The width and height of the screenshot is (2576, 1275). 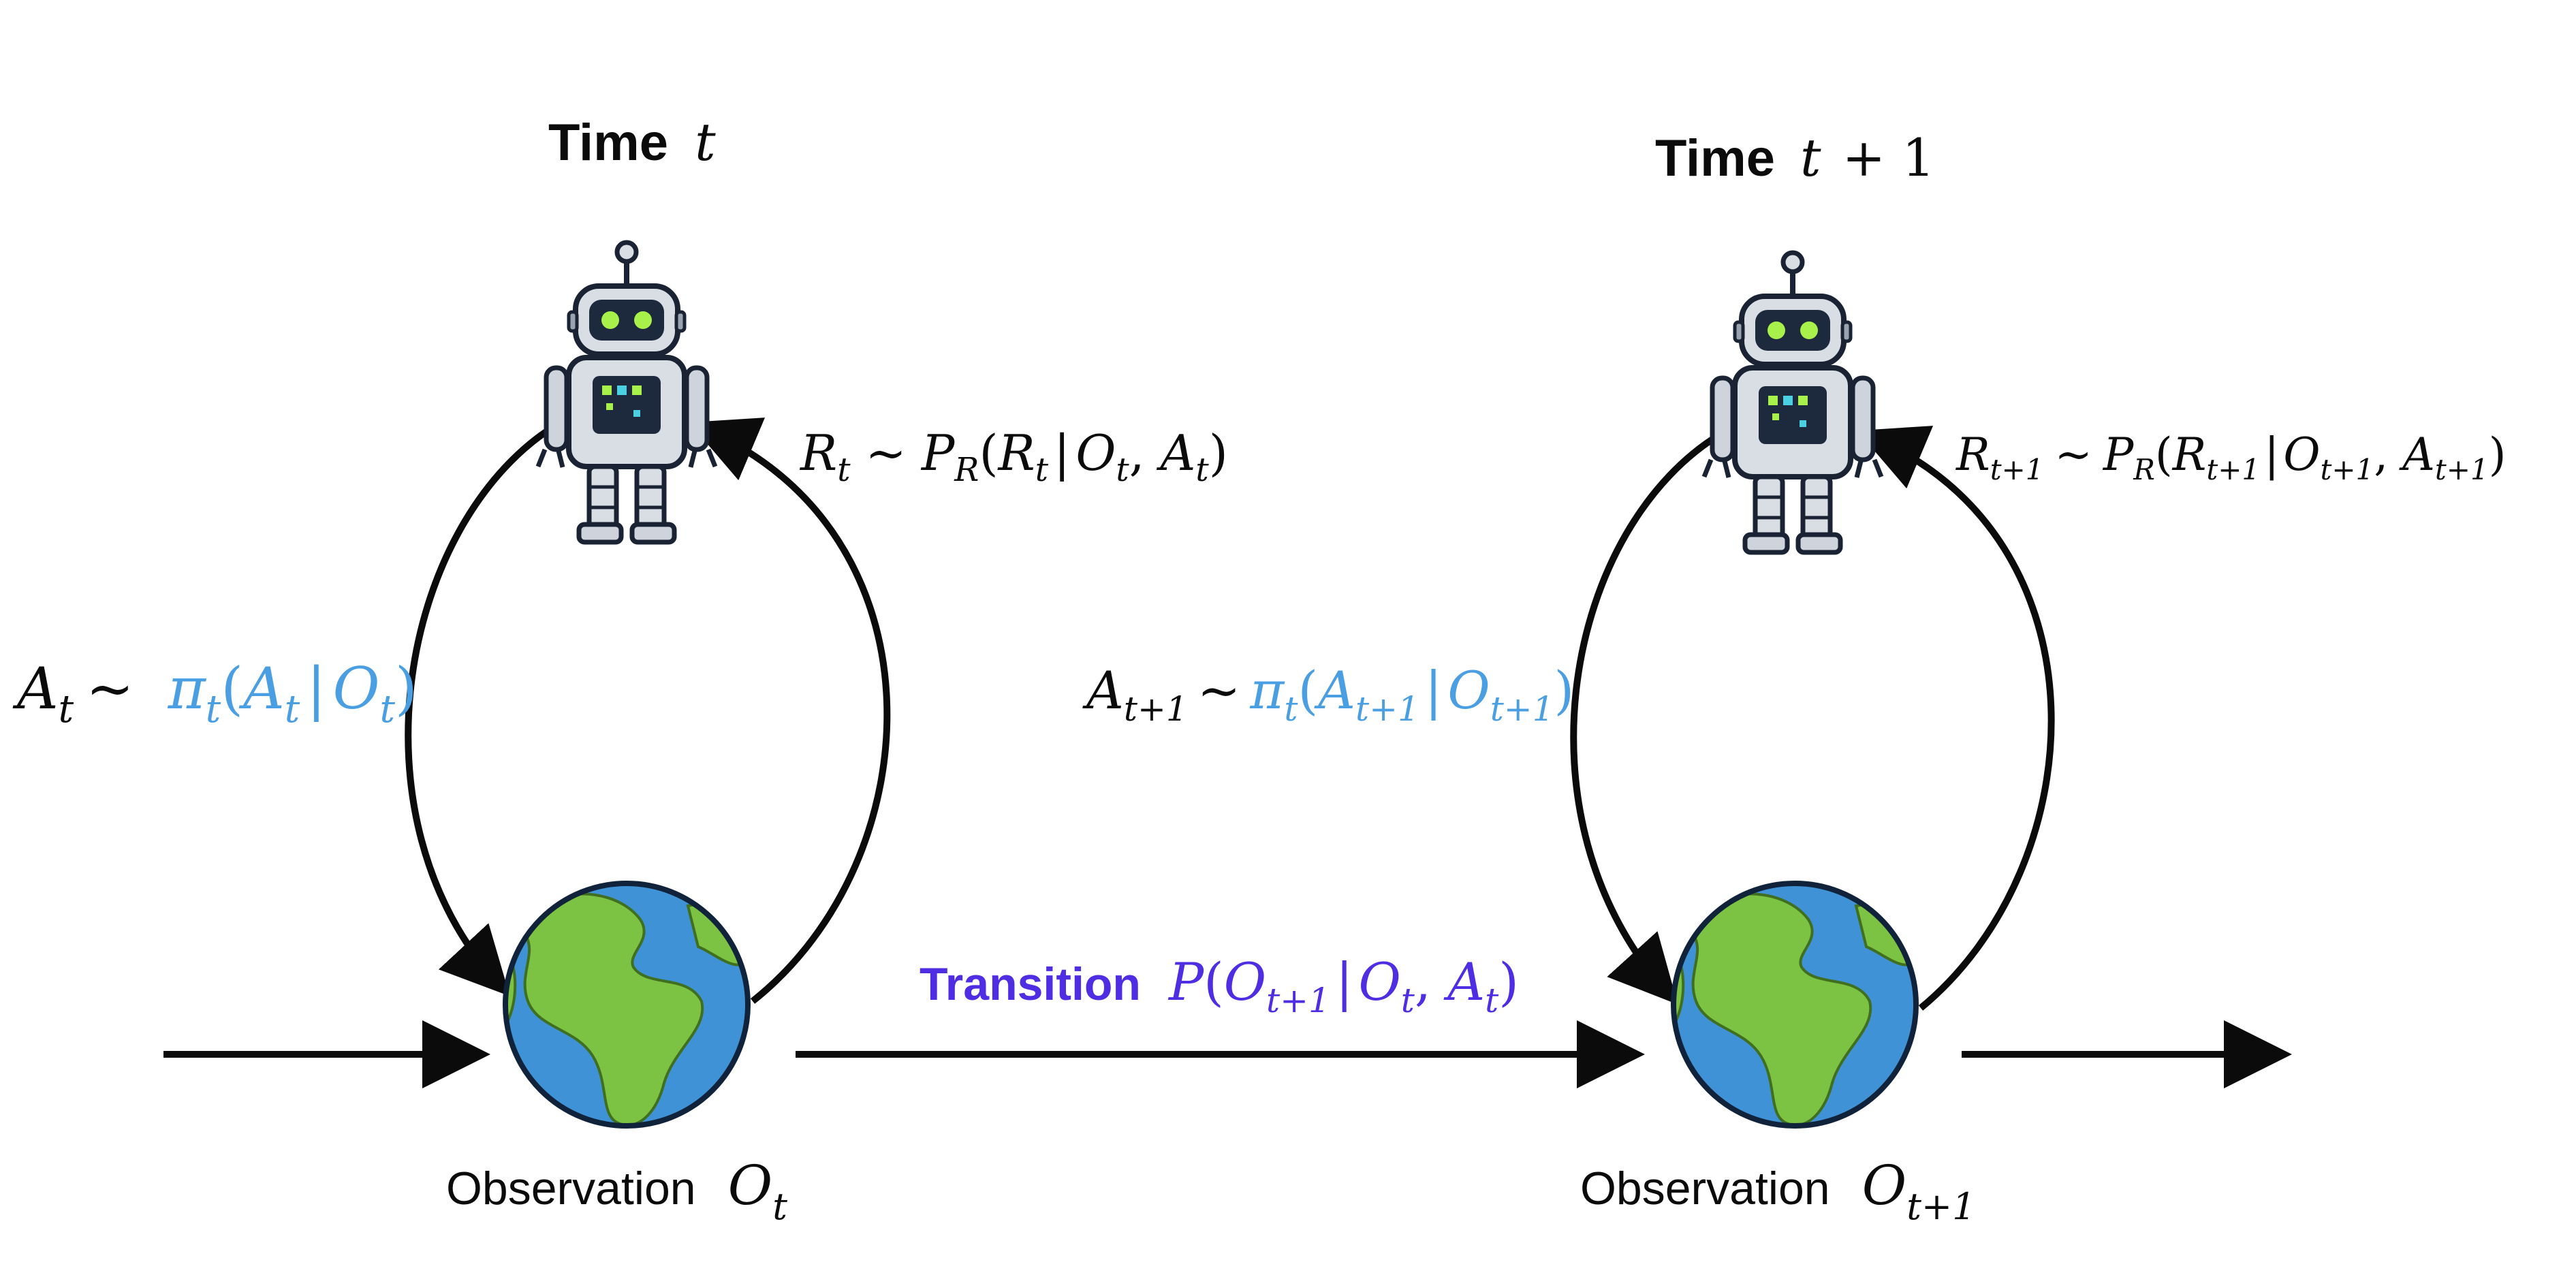 I want to click on observation-label-t1: Observation Ot+1, so click(x=1778, y=1191).